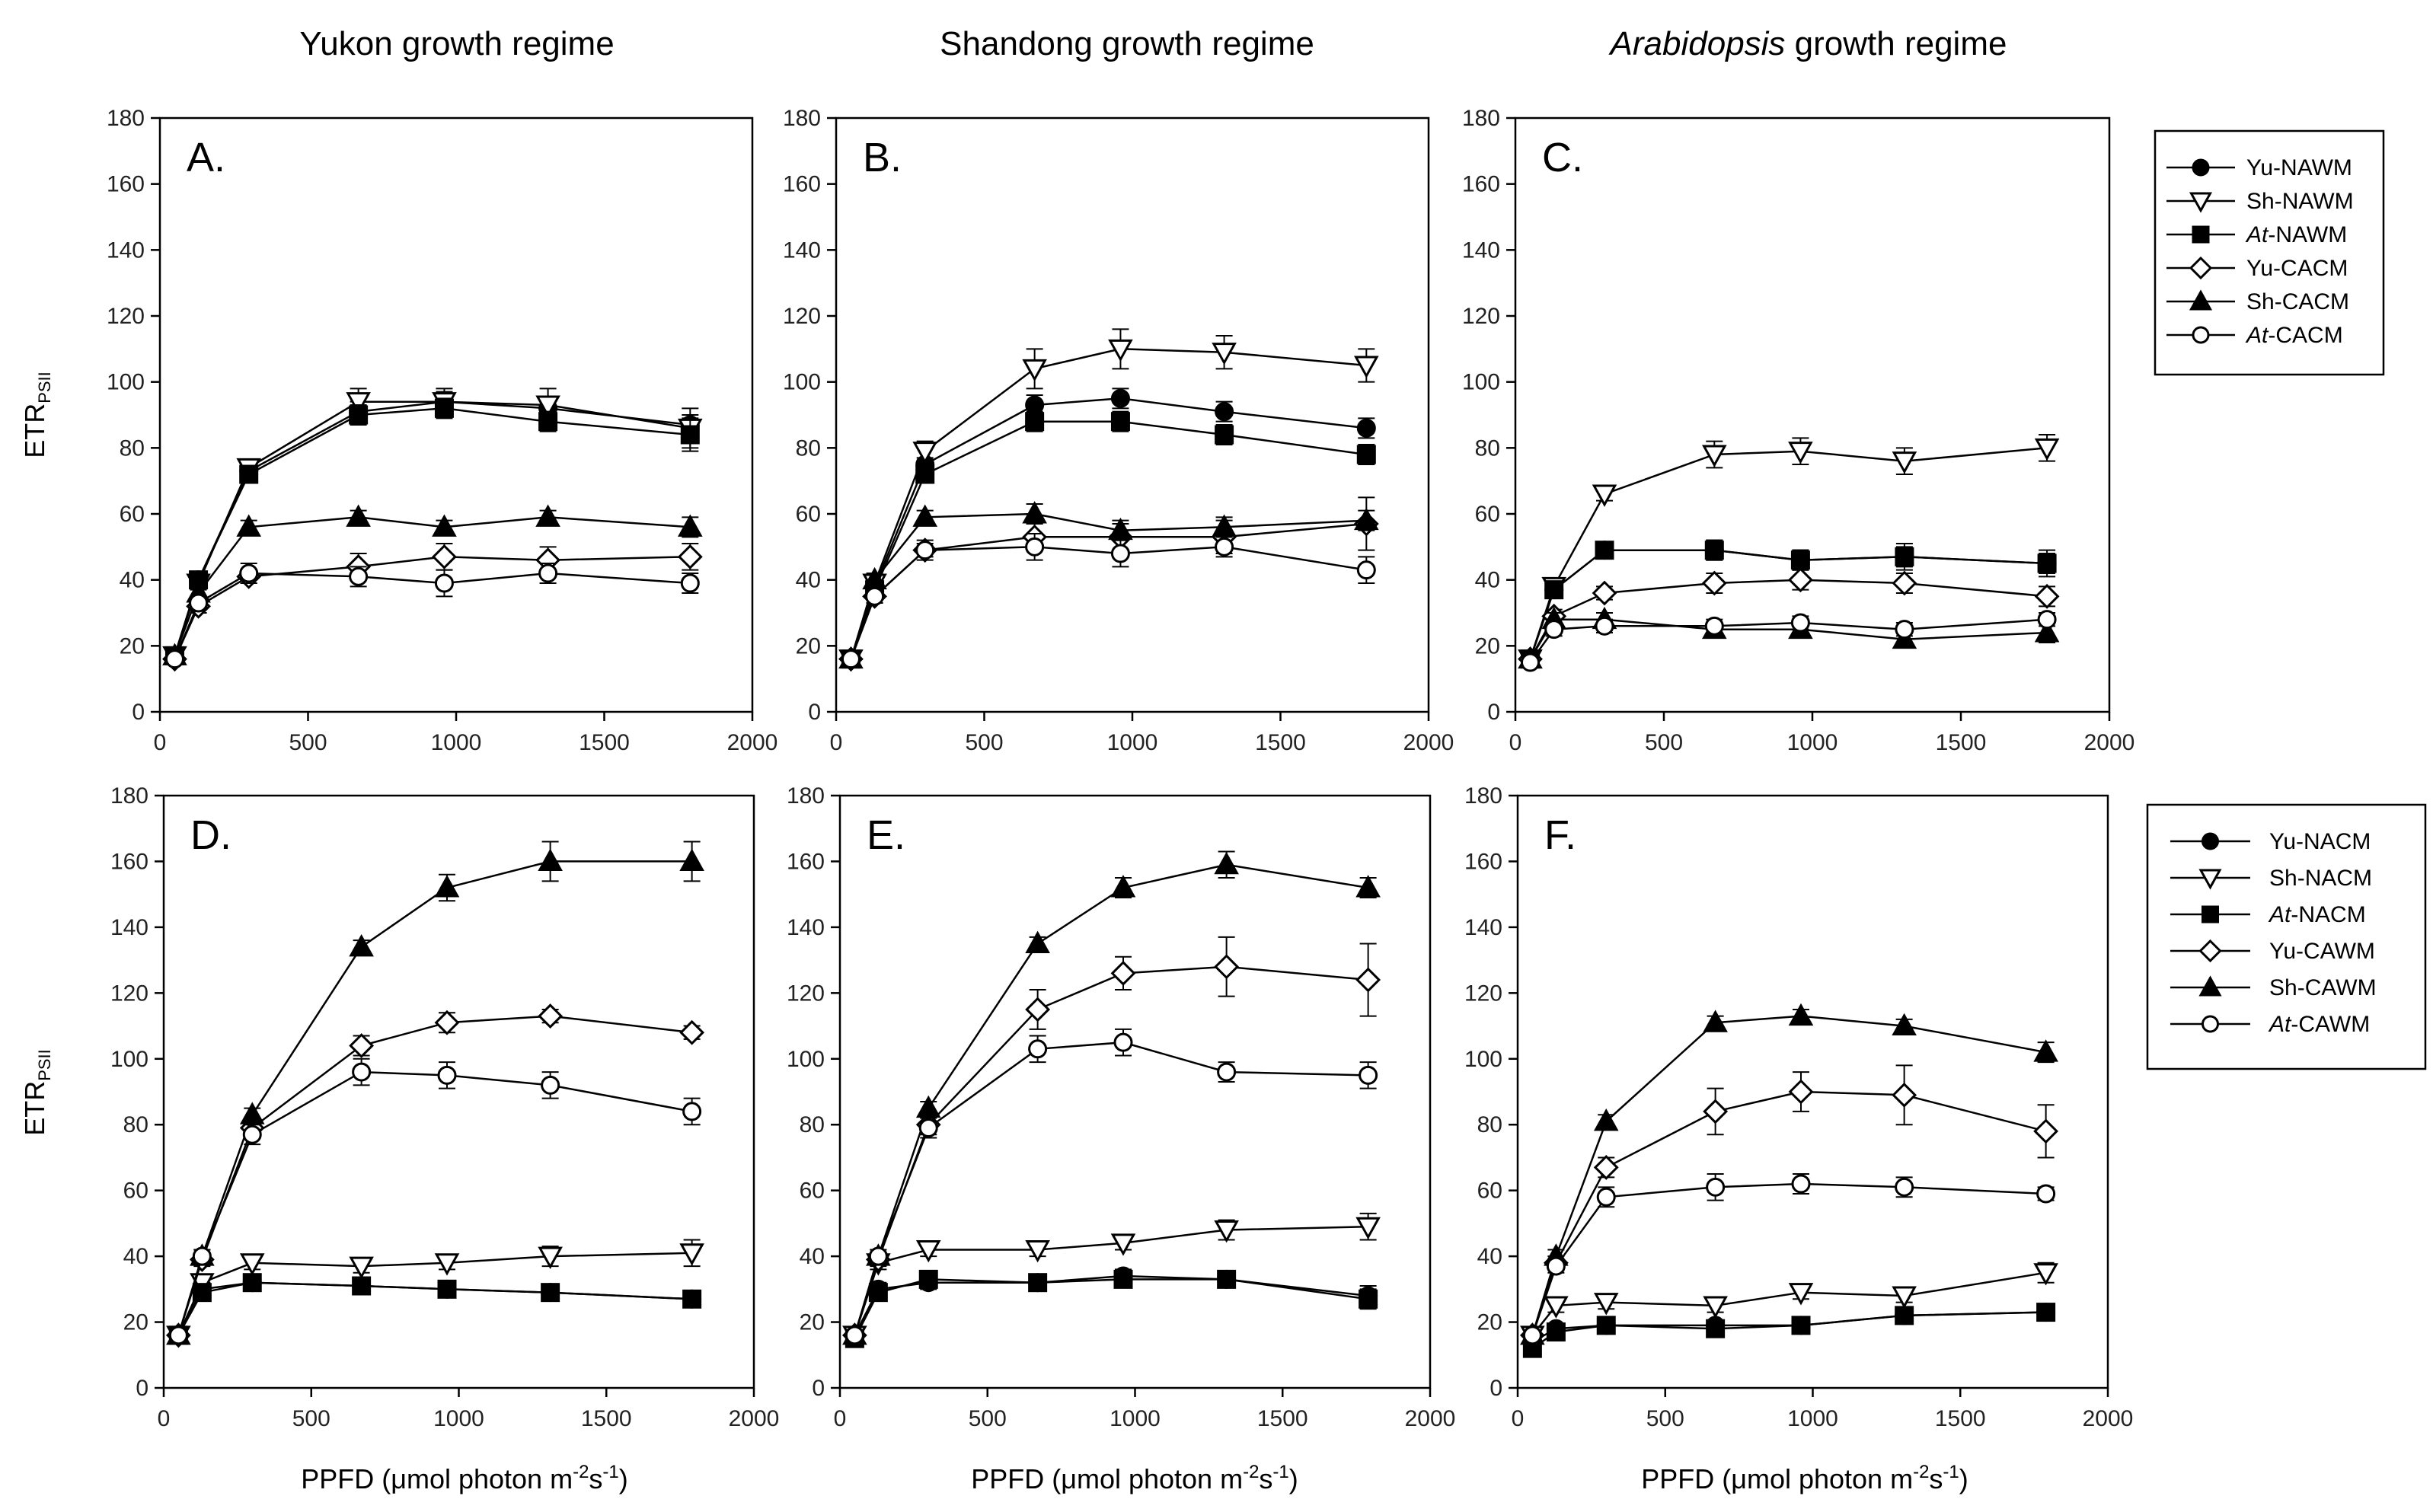 The width and height of the screenshot is (2433, 1512). Describe the element at coordinates (211, 835) in the screenshot. I see `panel-letter: D.` at that location.